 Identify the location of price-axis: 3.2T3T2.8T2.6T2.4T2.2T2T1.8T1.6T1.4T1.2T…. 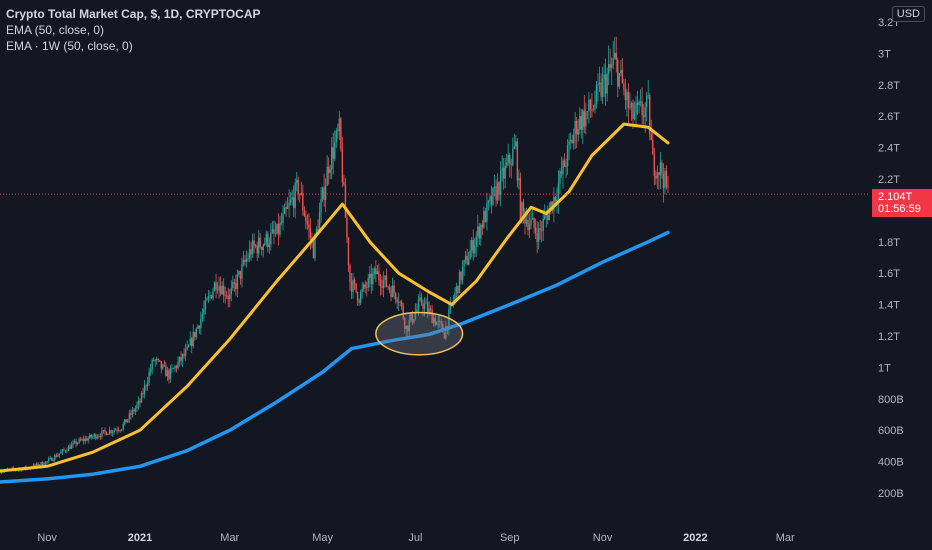
(891, 258).